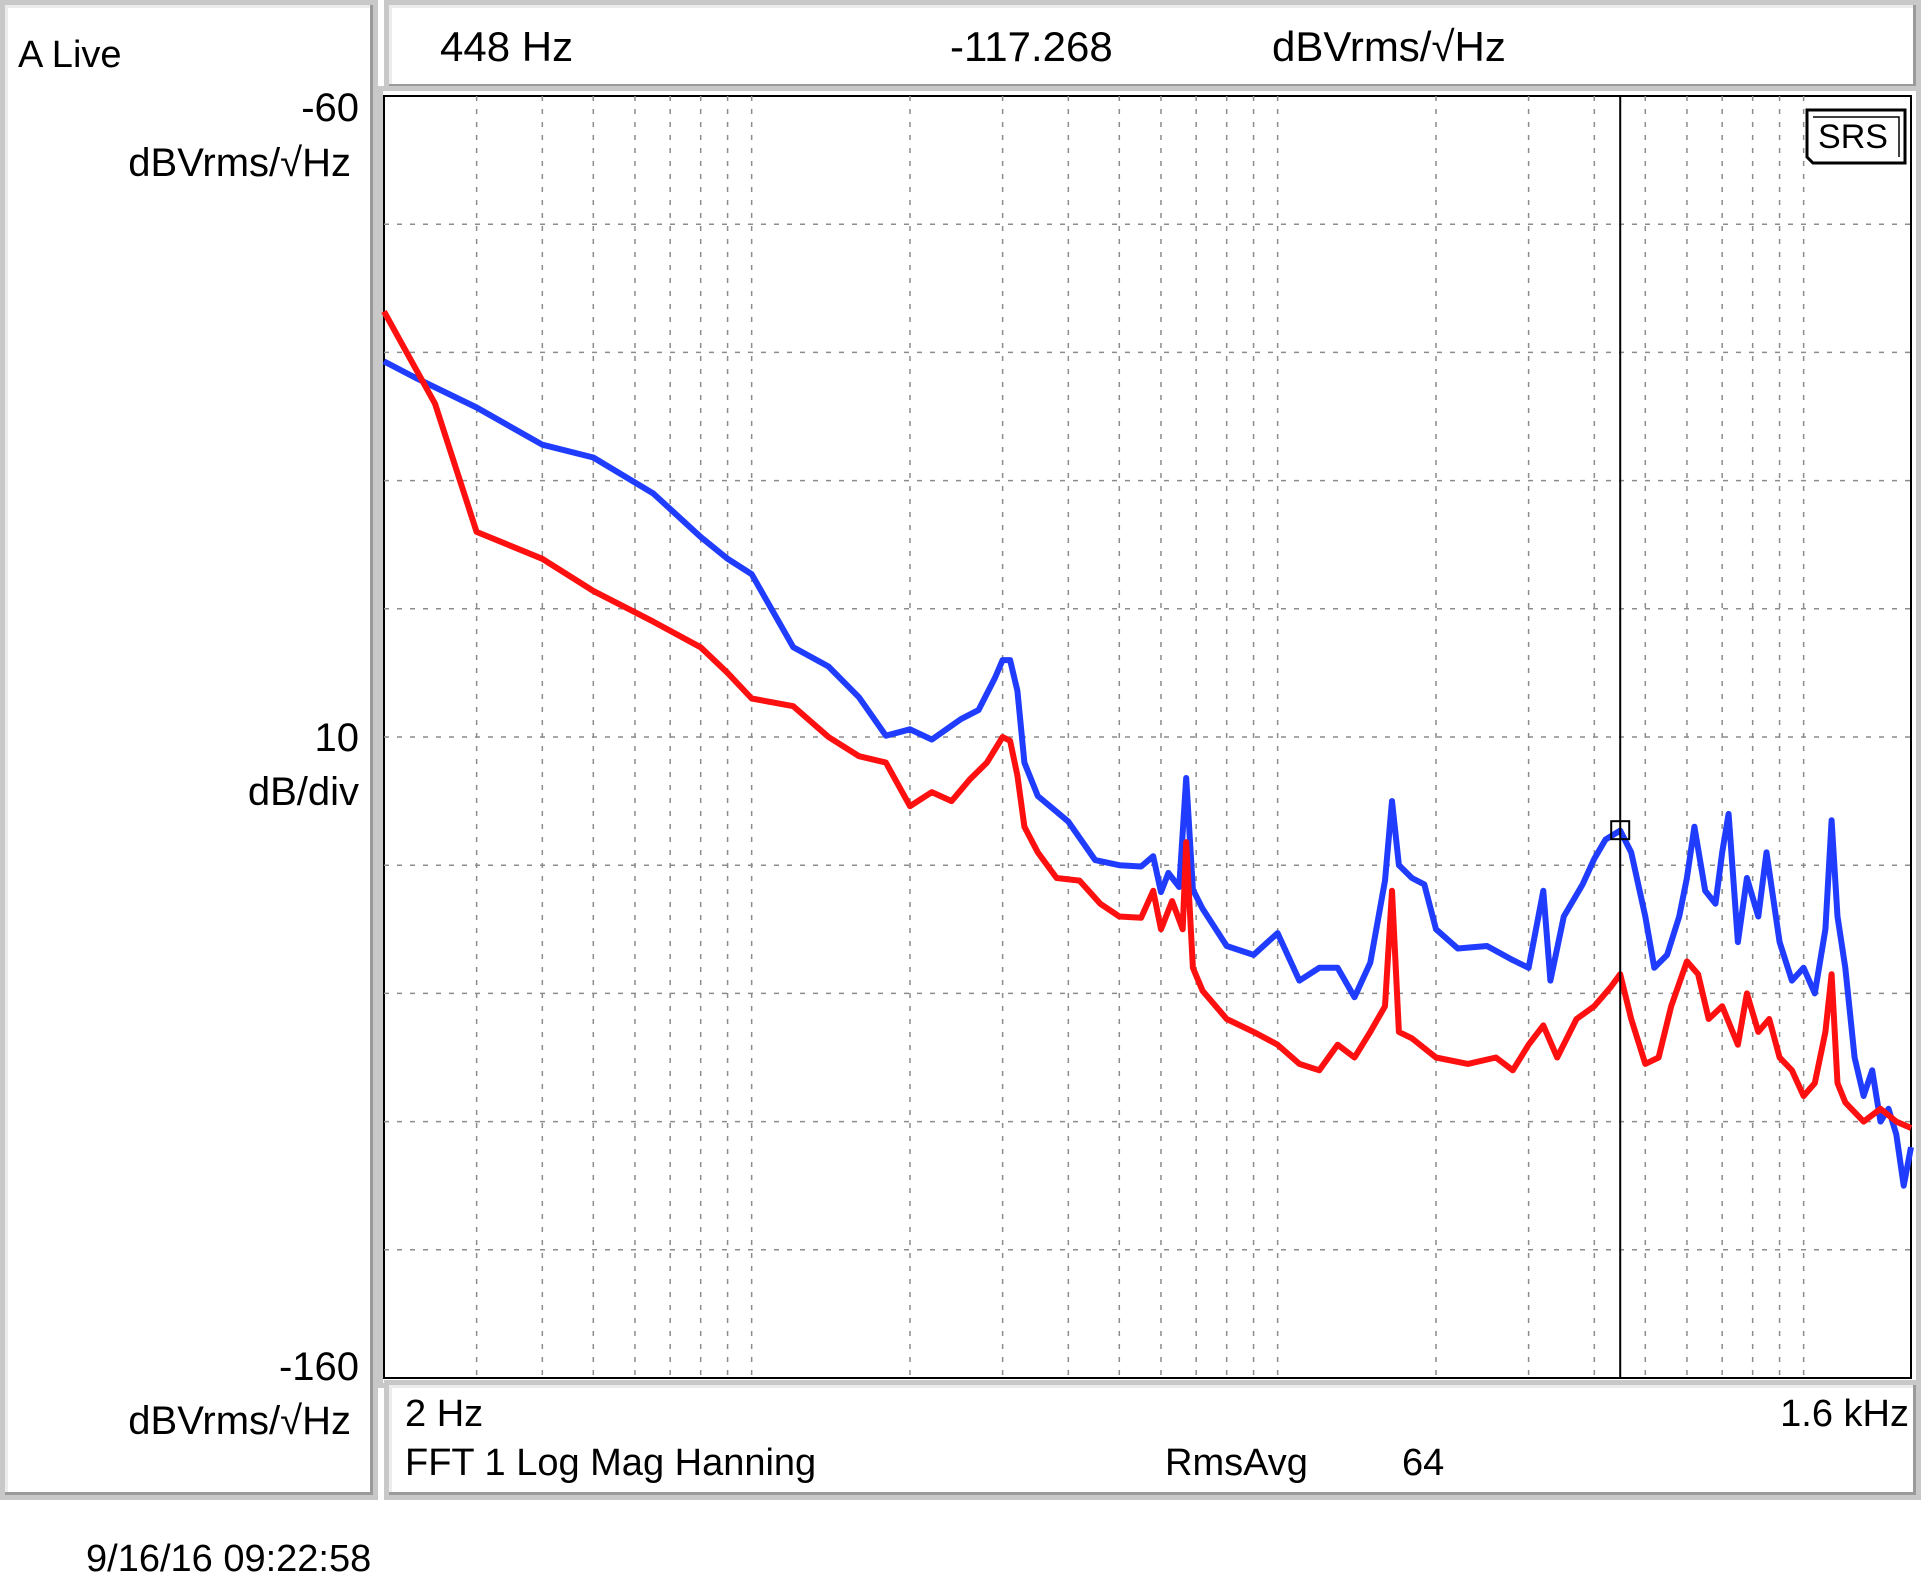  I want to click on marker-value: -117.268, so click(1031, 46).